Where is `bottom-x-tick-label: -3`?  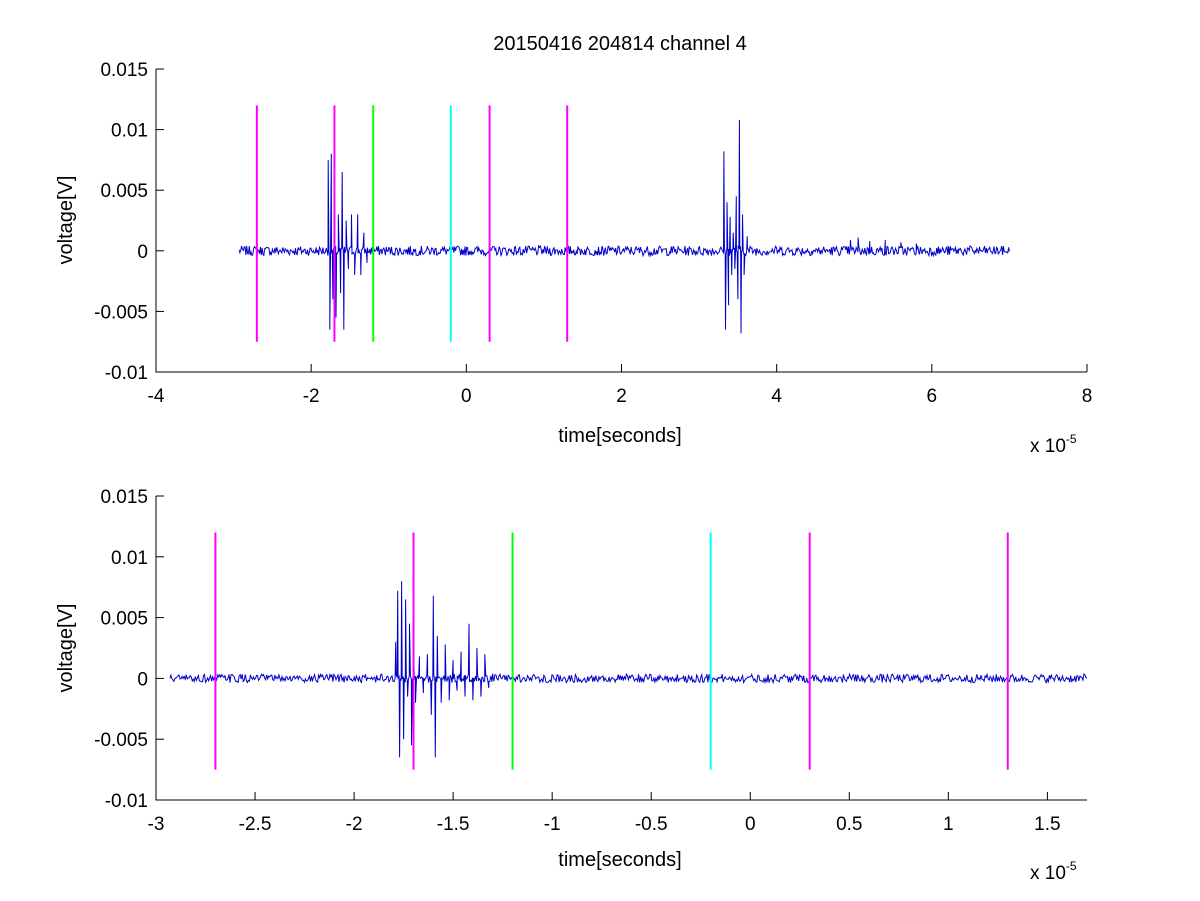
bottom-x-tick-label: -3 is located at coordinates (156, 824).